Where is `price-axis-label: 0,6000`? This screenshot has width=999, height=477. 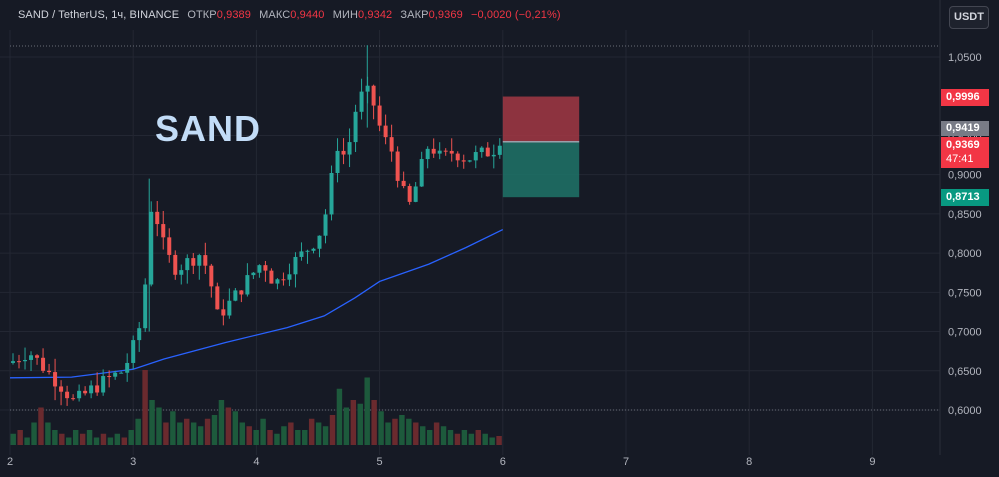
price-axis-label: 0,6000 is located at coordinates (965, 411).